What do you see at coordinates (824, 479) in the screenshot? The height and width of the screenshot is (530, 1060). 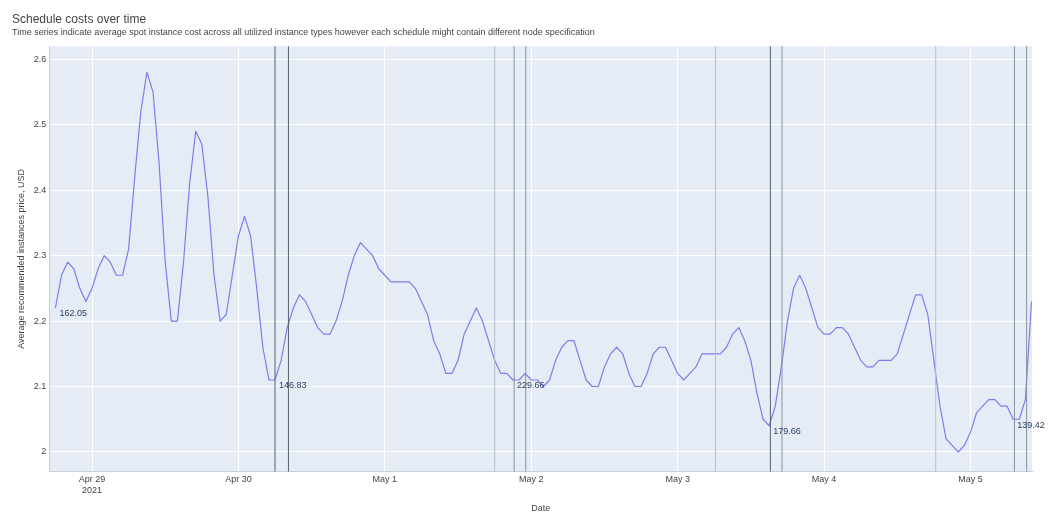 I see `x-tick-label: May 4` at bounding box center [824, 479].